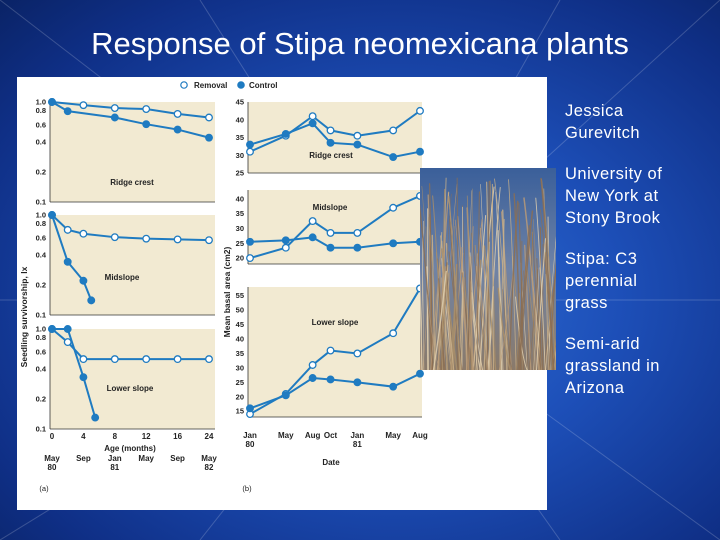  Describe the element at coordinates (357, 440) in the screenshot. I see `panel-b-x-tick-4: Jan 81` at that location.